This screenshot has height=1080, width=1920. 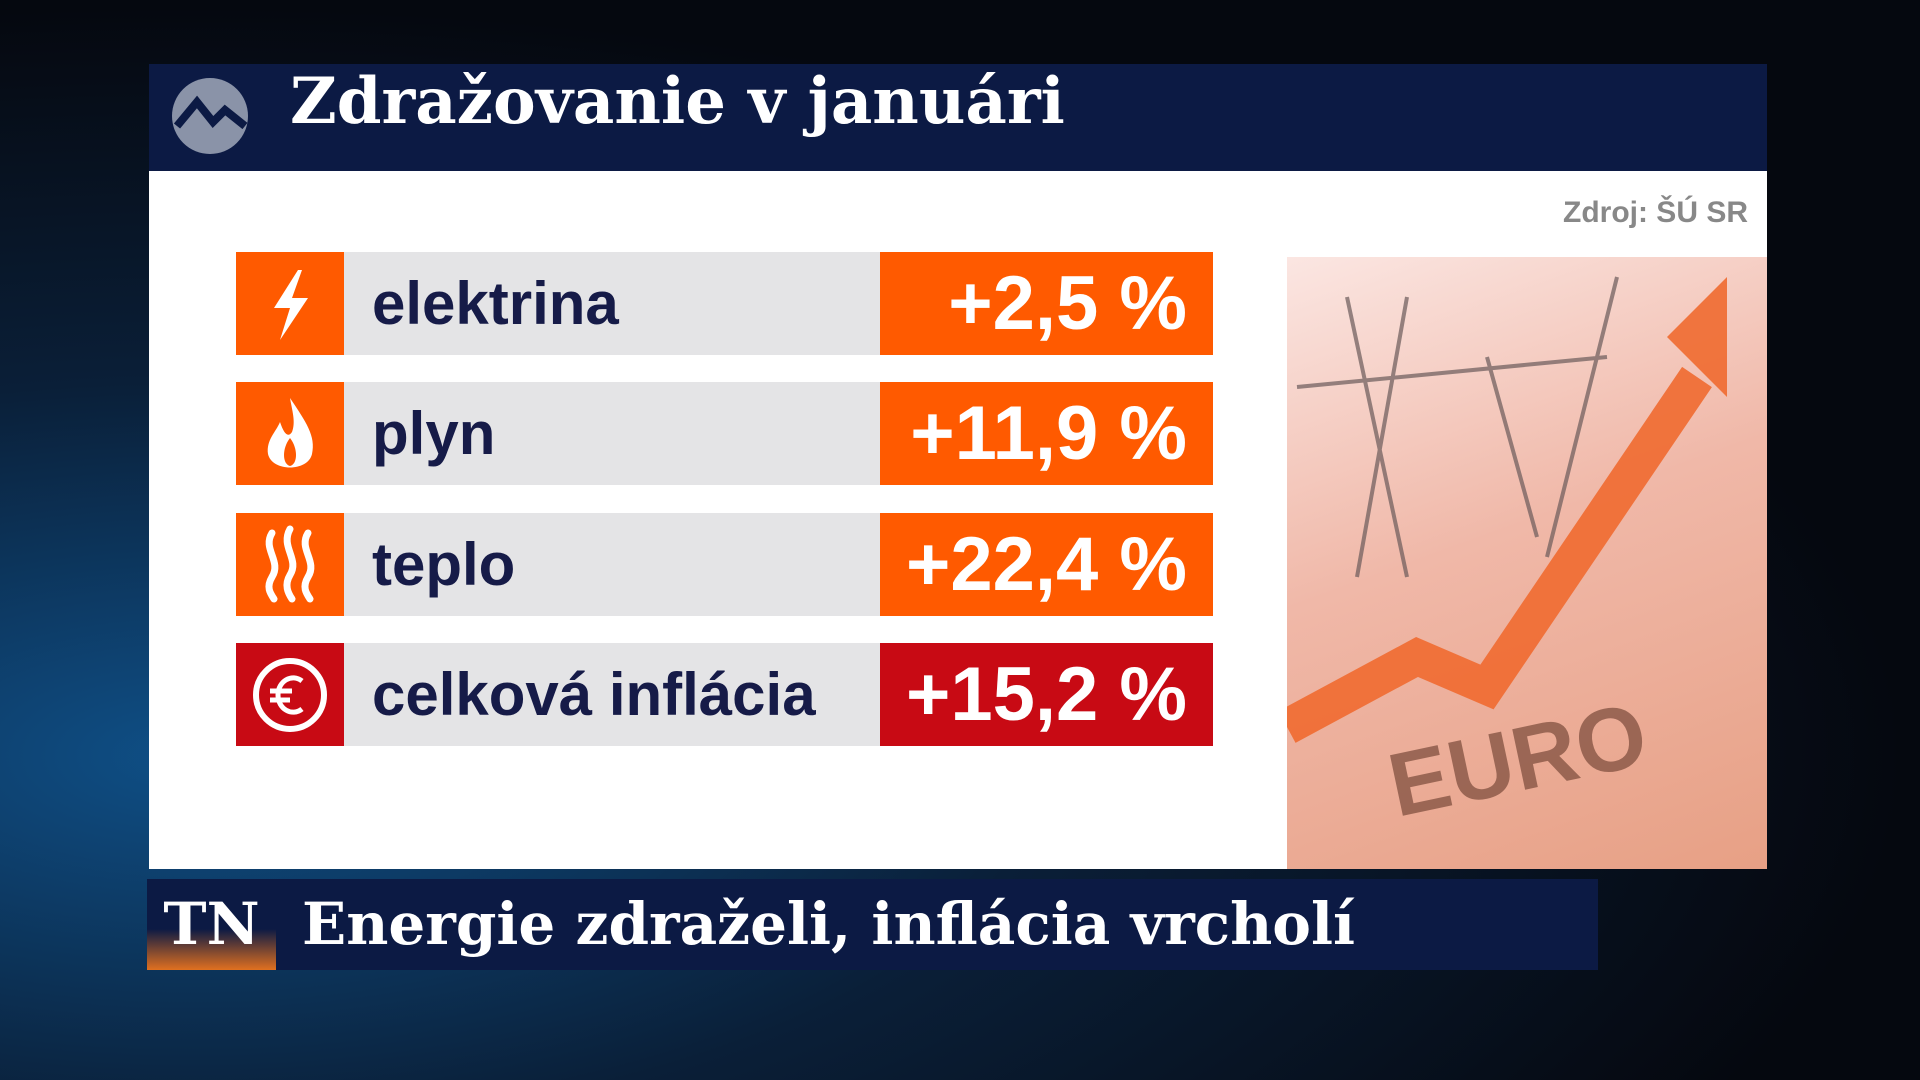 I want to click on headline: Energie zdraželi, inflácia vrcholí, so click(x=937, y=924).